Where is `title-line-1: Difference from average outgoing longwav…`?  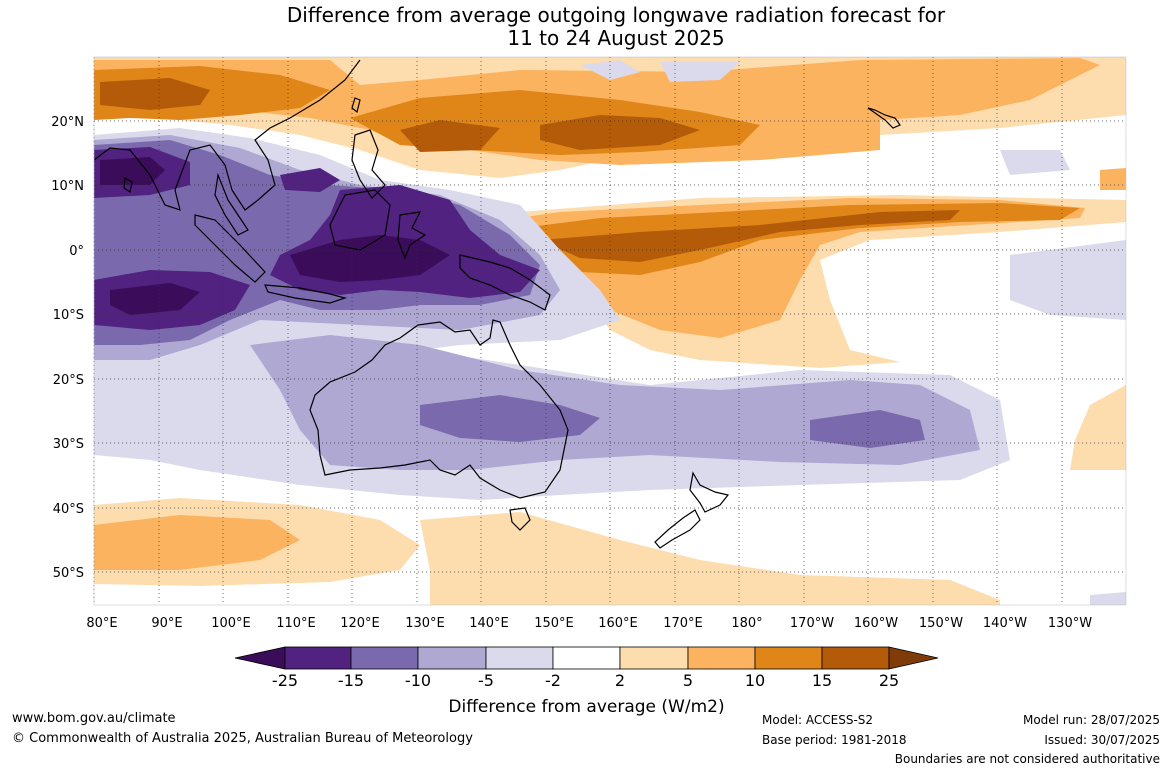
title-line-1: Difference from average outgoing longwav… is located at coordinates (616, 15).